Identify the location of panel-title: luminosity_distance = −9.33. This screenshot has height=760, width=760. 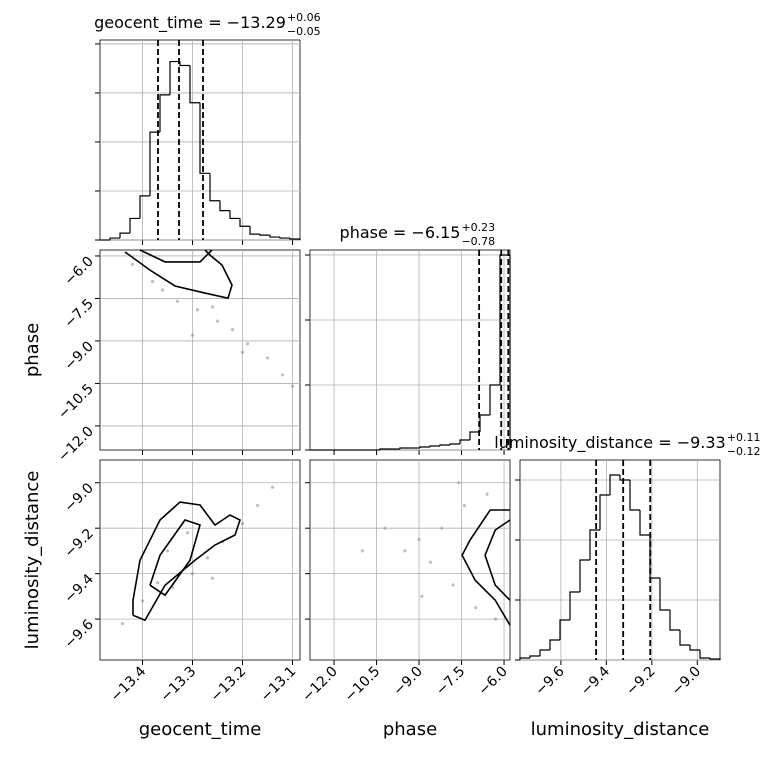
(609, 443).